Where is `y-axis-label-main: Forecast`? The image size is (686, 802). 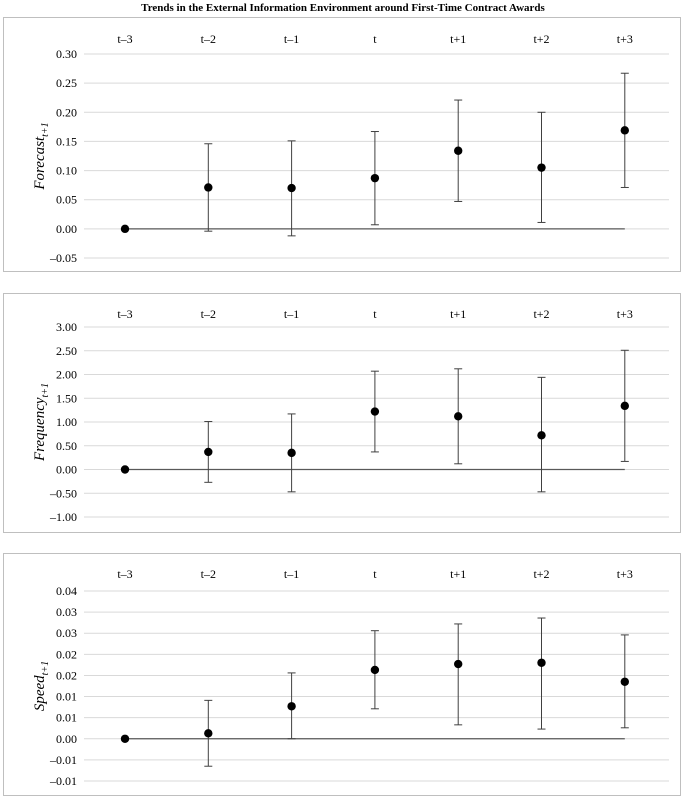
y-axis-label-main: Forecast is located at coordinates (40, 163).